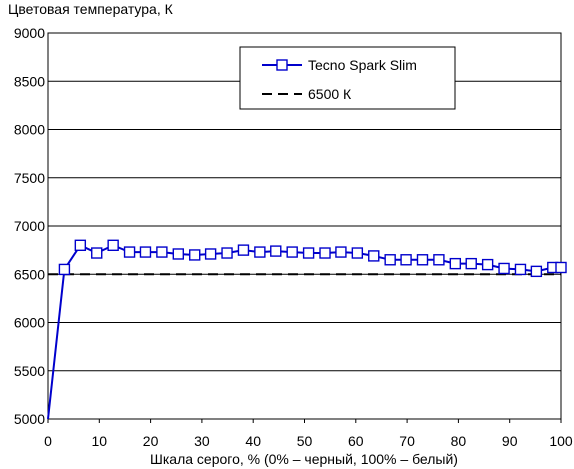 The width and height of the screenshot is (574, 469). What do you see at coordinates (48, 441) in the screenshot?
I see `x-tick-label: 0` at bounding box center [48, 441].